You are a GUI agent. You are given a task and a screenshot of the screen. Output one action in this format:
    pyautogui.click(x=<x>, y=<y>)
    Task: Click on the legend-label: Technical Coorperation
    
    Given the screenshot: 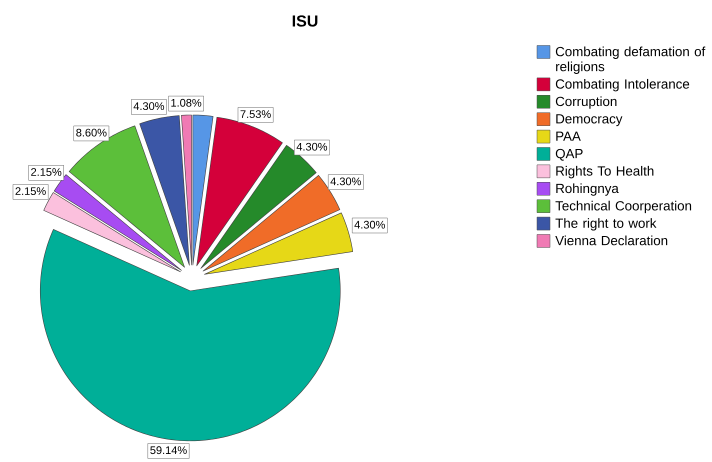 What is the action you would take?
    pyautogui.click(x=624, y=207)
    